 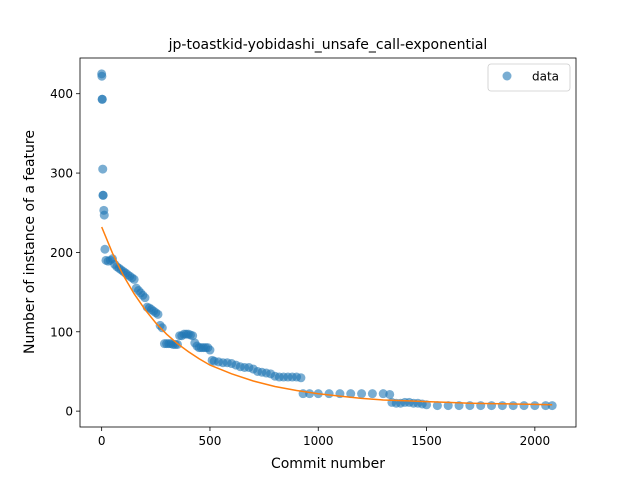 What do you see at coordinates (426, 441) in the screenshot?
I see `x-tick-label: 1500` at bounding box center [426, 441].